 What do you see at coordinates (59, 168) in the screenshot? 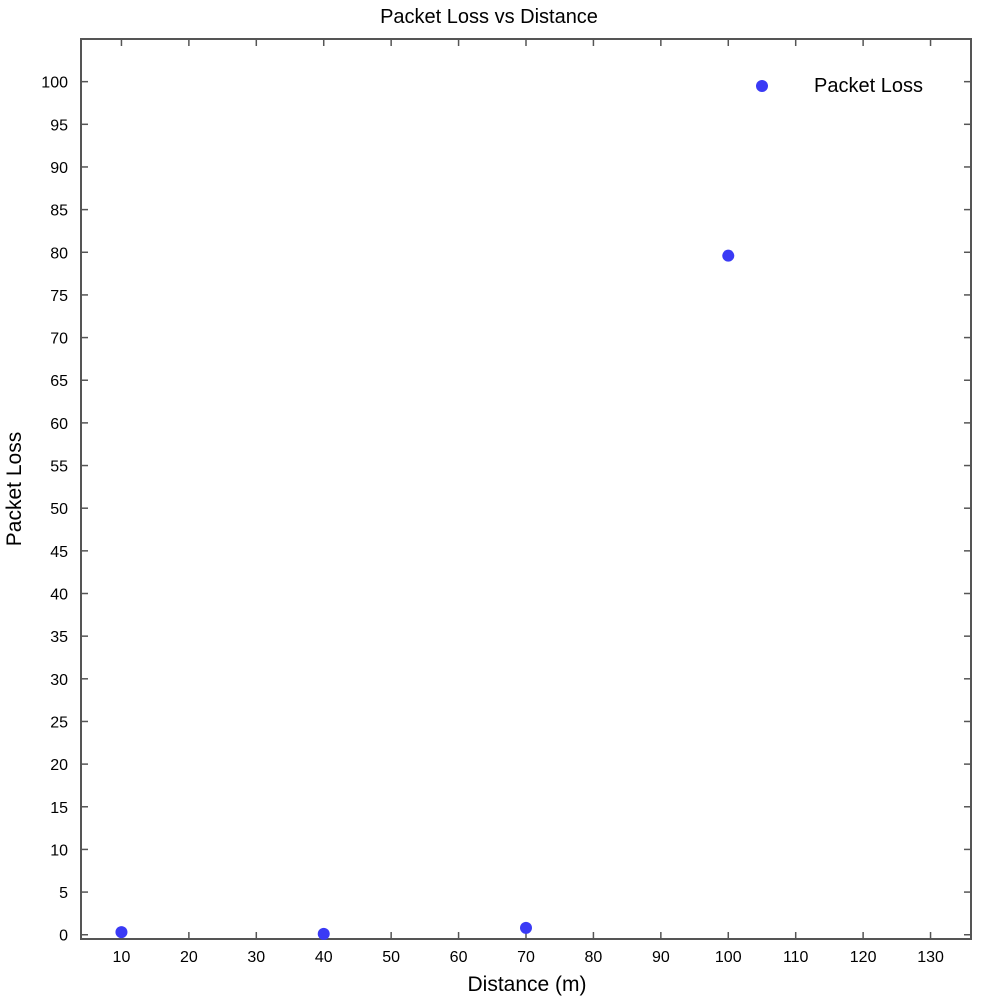
I see `y-tick-label: 90` at bounding box center [59, 168].